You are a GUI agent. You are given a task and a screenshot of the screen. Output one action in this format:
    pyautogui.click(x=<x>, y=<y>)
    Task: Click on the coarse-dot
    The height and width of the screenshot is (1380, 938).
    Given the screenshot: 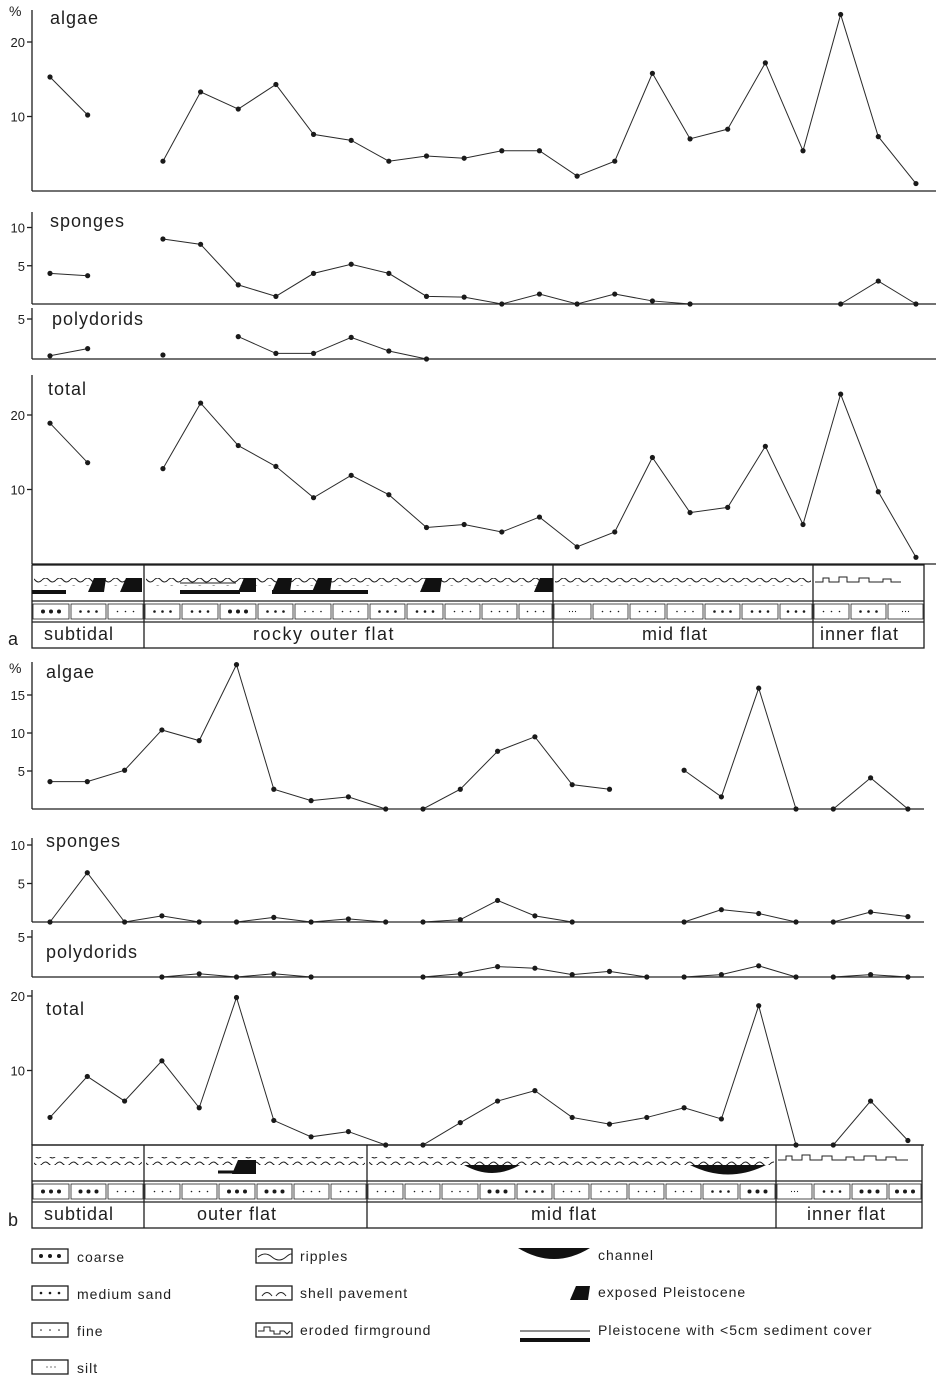 What is the action you would take?
    pyautogui.click(x=50, y=1256)
    